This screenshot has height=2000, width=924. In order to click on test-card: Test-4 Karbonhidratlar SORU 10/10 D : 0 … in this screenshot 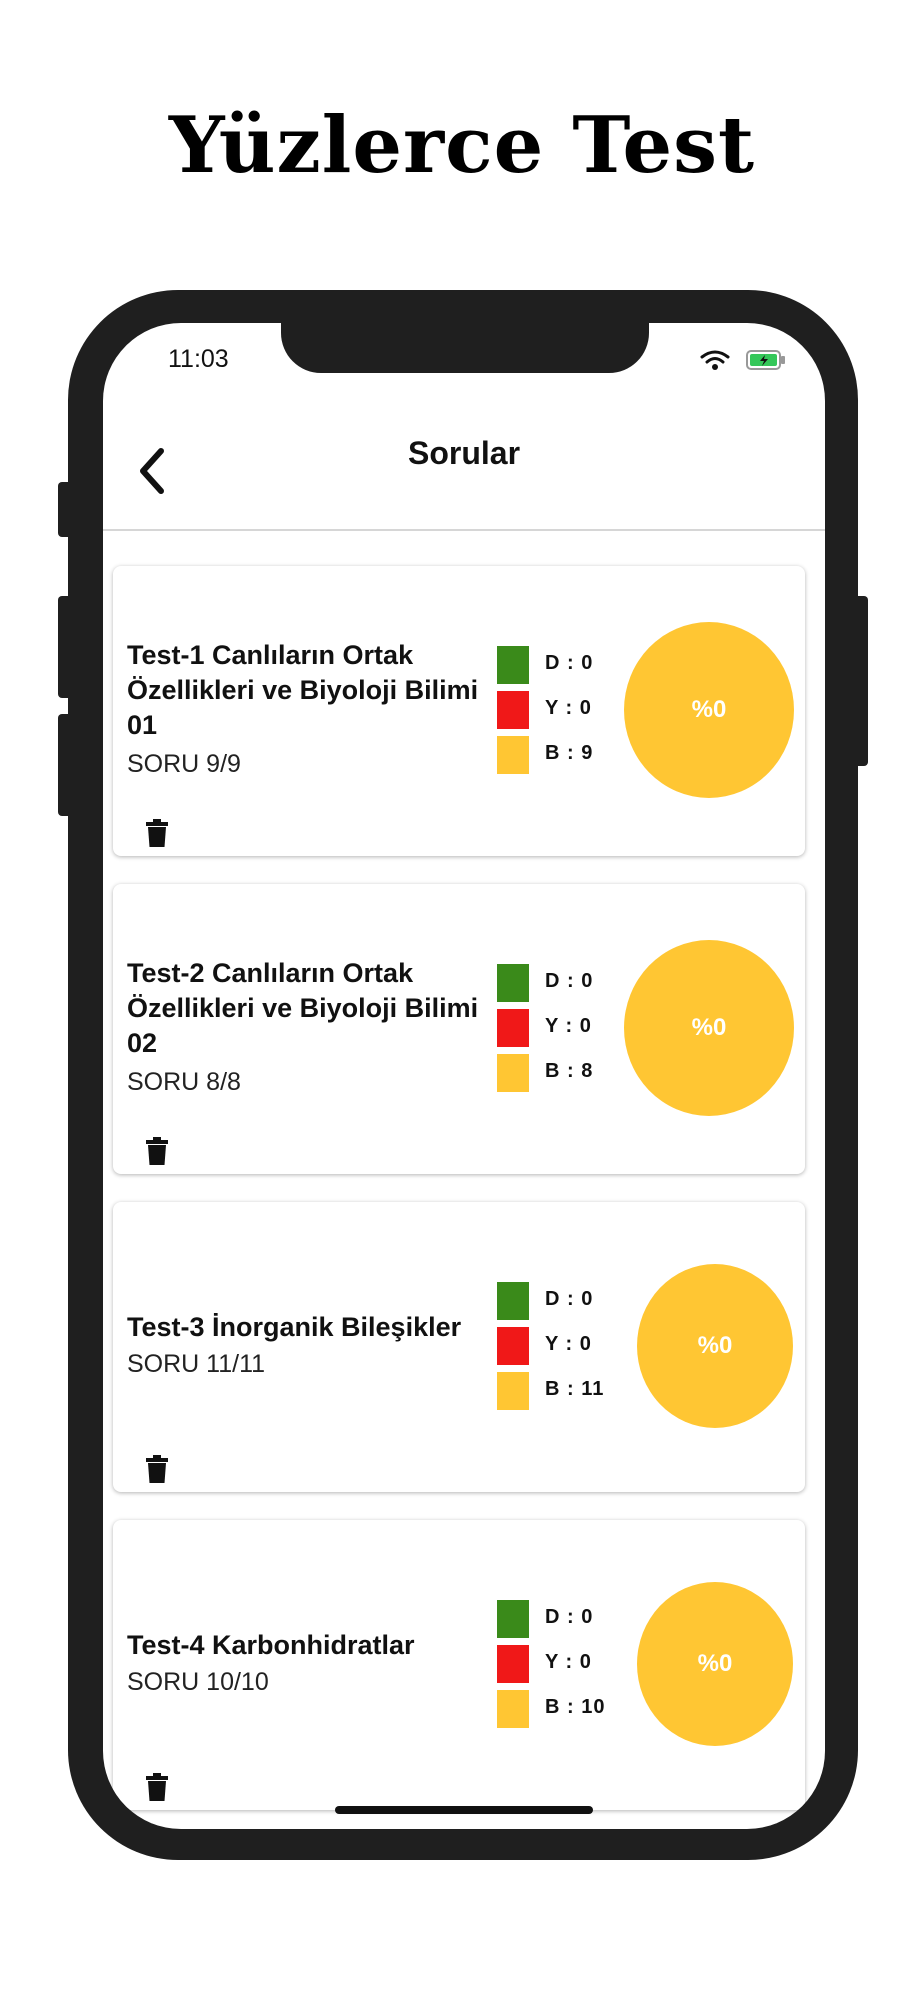, I will do `click(459, 1665)`.